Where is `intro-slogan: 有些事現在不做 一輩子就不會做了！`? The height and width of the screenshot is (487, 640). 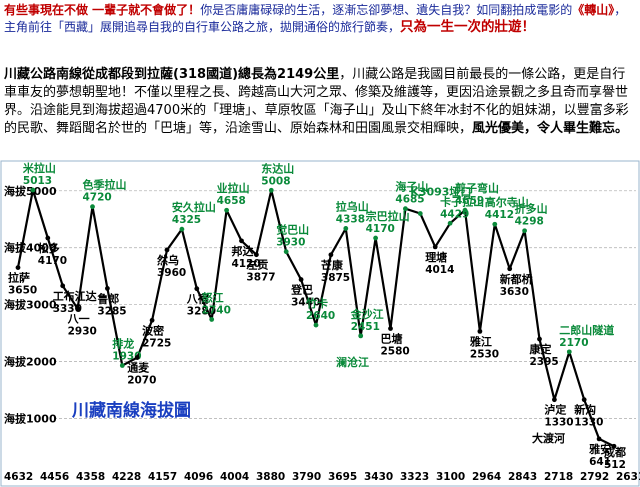
intro-slogan: 有些事現在不做 一輩子就不會做了！ is located at coordinates (102, 10).